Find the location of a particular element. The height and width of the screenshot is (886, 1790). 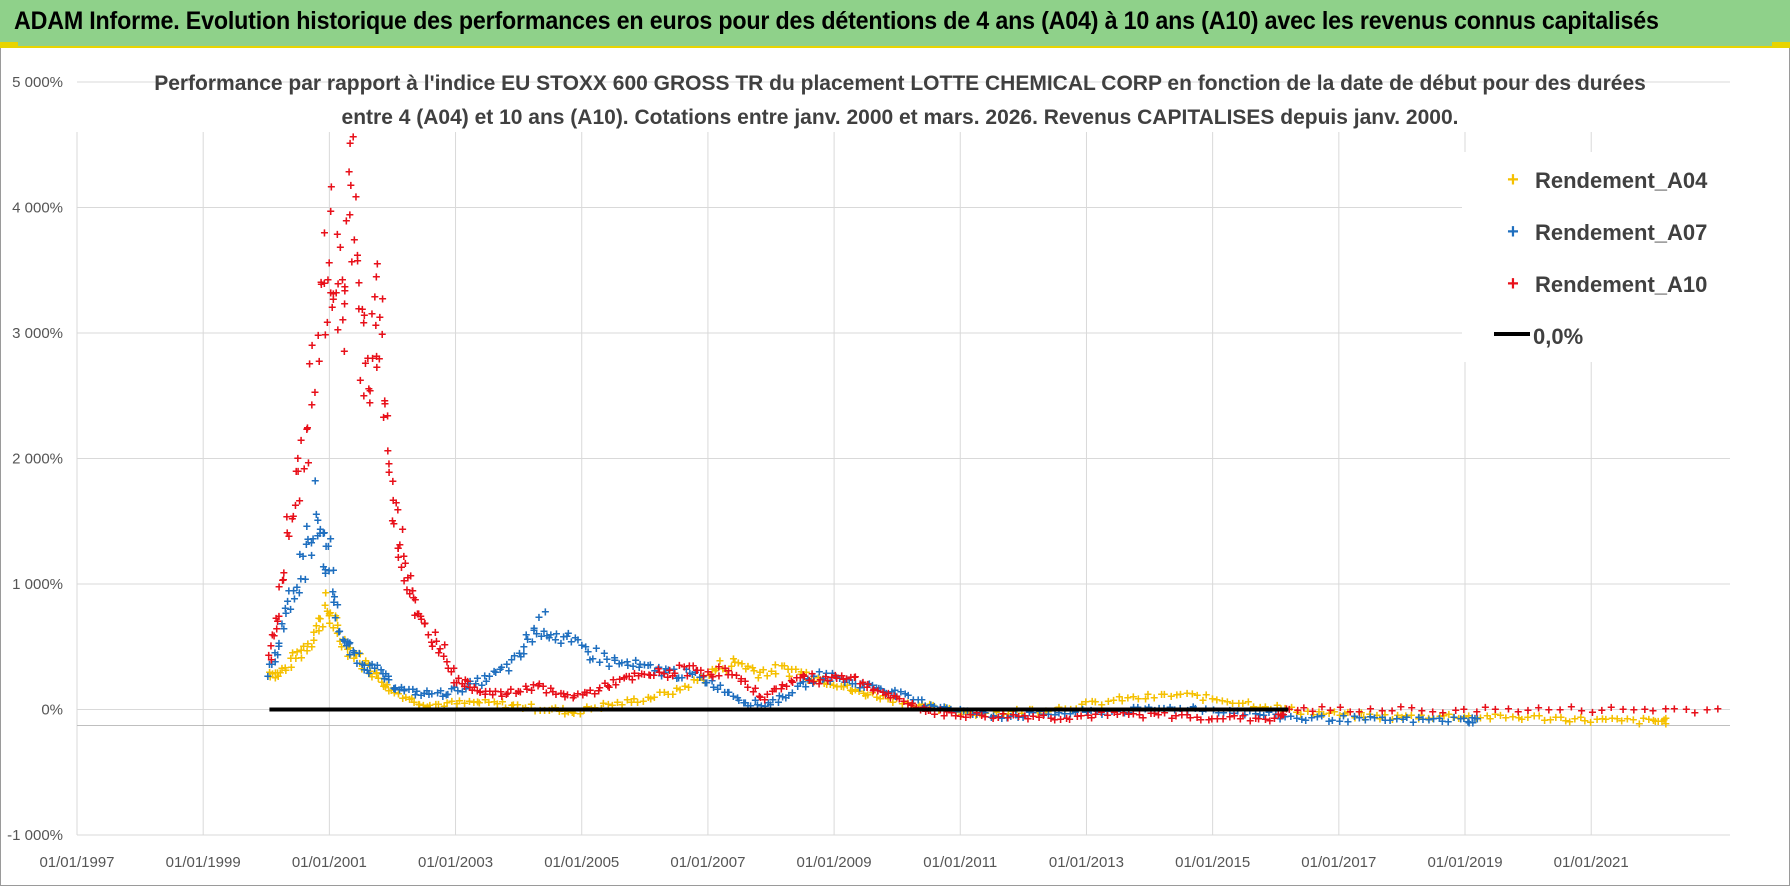

legend-label-a07: Rendement_A07 is located at coordinates (1621, 232).